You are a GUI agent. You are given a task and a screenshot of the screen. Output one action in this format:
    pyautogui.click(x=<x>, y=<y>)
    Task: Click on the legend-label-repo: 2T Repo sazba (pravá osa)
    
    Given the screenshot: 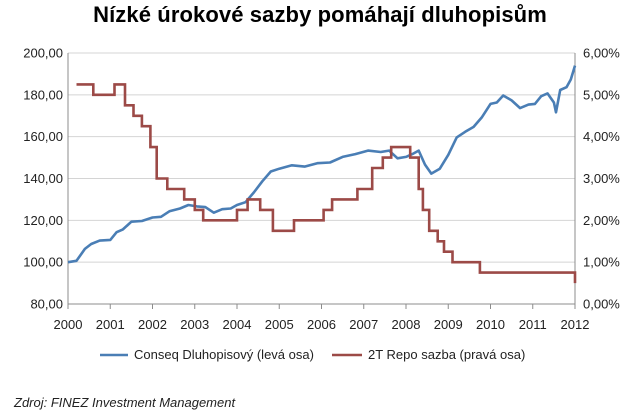 What is the action you would take?
    pyautogui.click(x=446, y=354)
    